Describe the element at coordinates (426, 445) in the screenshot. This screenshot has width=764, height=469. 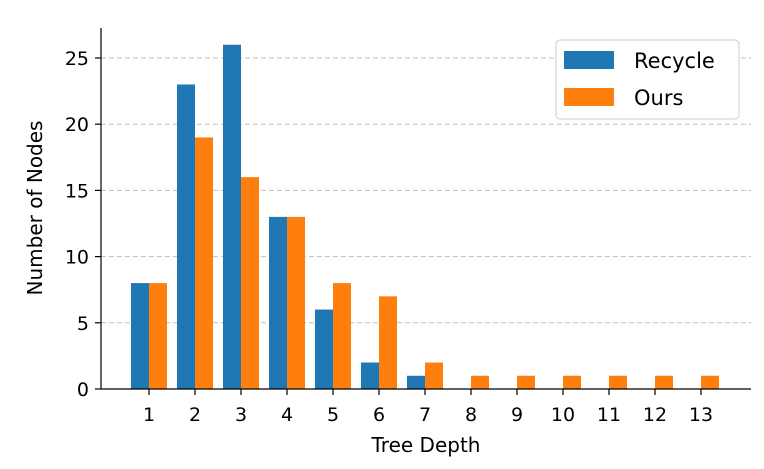
I see `x-axis-label: Tree Depth` at that location.